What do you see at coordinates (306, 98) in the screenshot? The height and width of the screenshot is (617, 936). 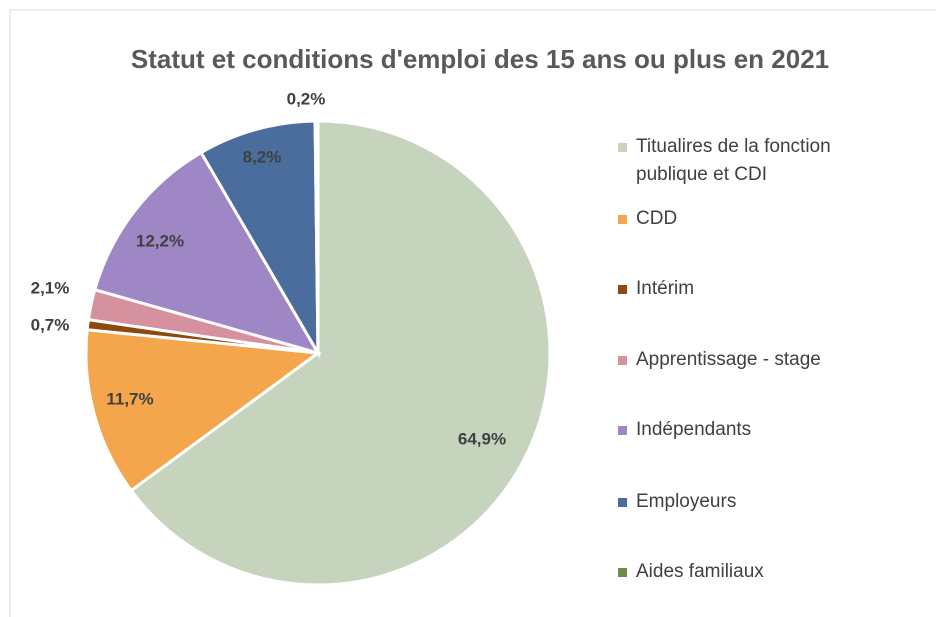 I see `data-label: 0,2%` at bounding box center [306, 98].